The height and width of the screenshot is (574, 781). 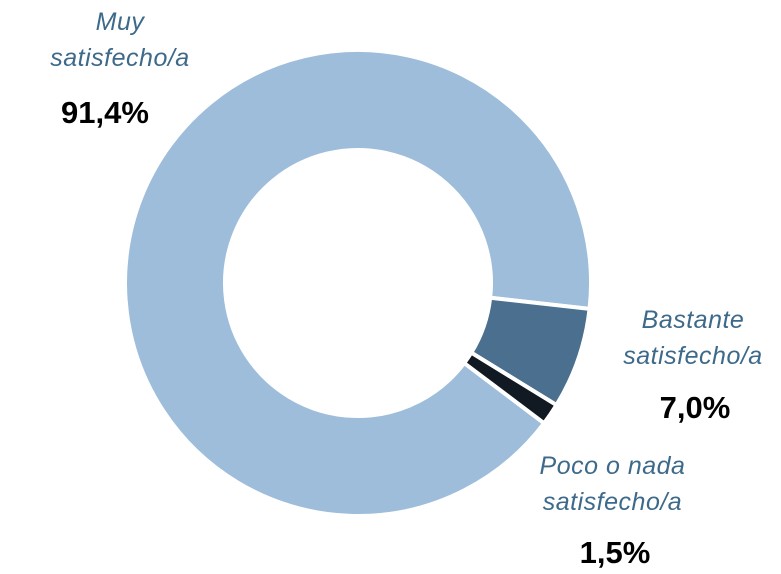 I want to click on category-label: Poco o nada satisfecho/a, so click(x=612, y=484).